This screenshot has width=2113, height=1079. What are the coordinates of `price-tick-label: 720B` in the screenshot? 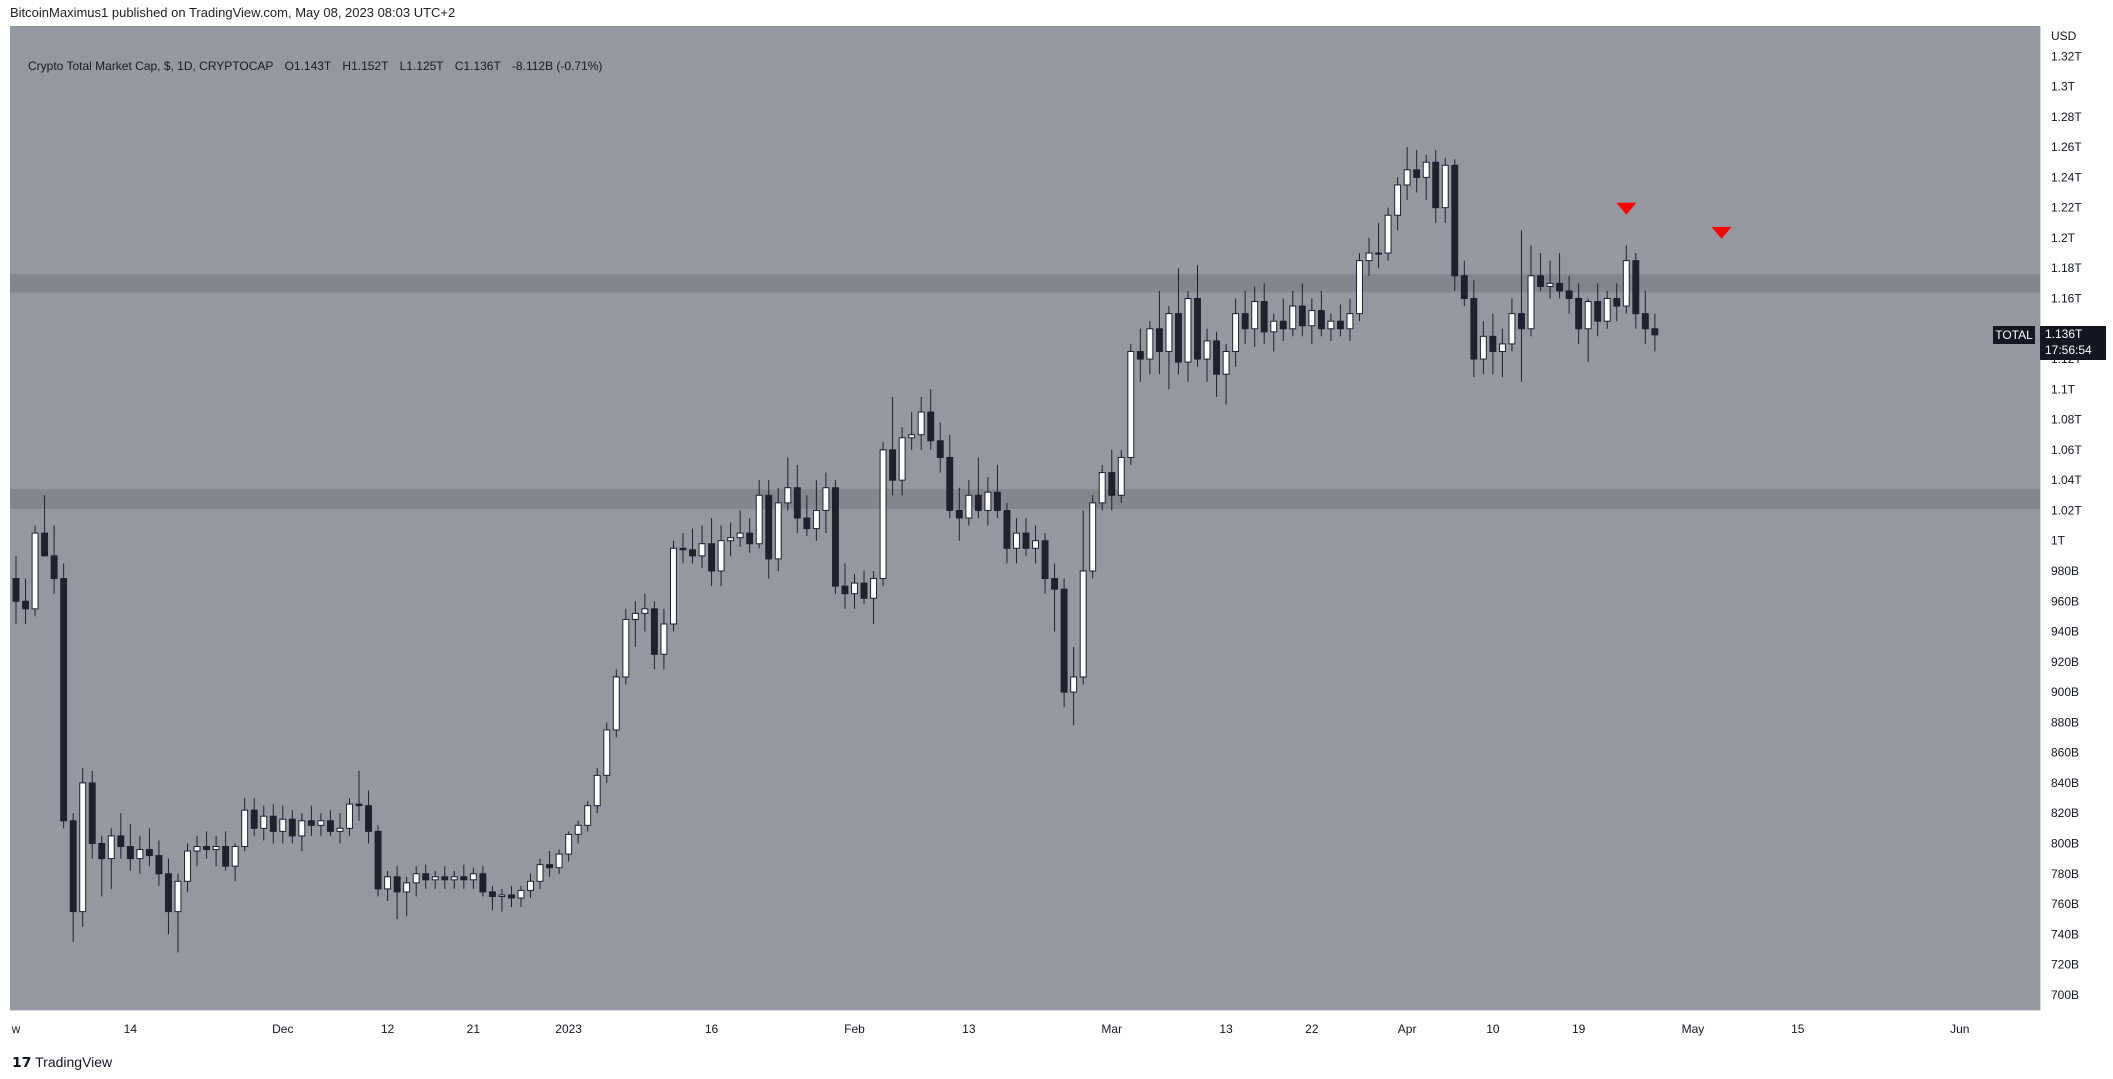 It's located at (2065, 965).